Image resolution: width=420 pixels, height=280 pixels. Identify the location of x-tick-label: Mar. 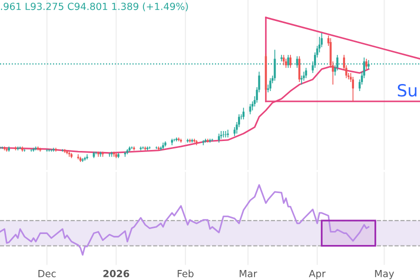
(249, 274).